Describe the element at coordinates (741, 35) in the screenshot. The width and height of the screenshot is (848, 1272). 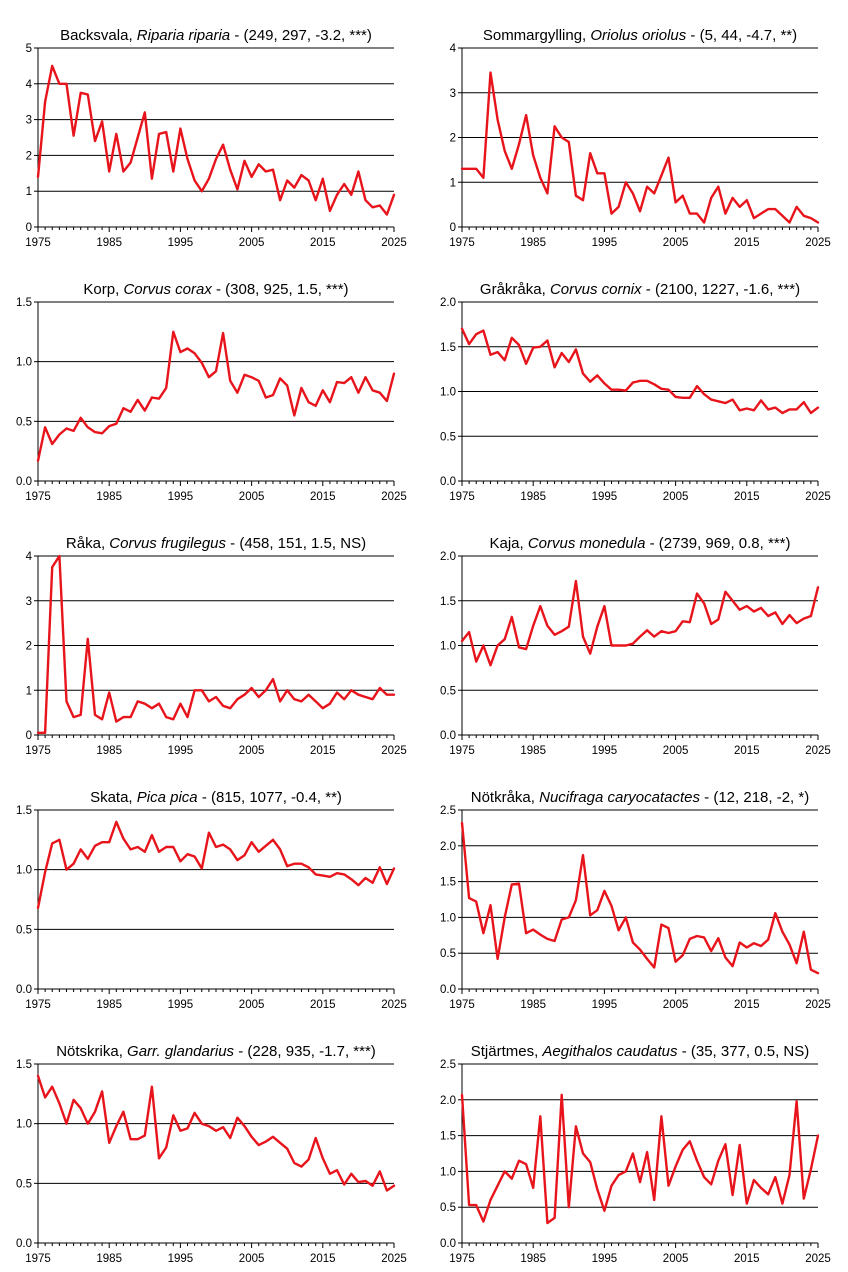
I see `chart-title-part: - (5, 44, -4.7, **)` at that location.